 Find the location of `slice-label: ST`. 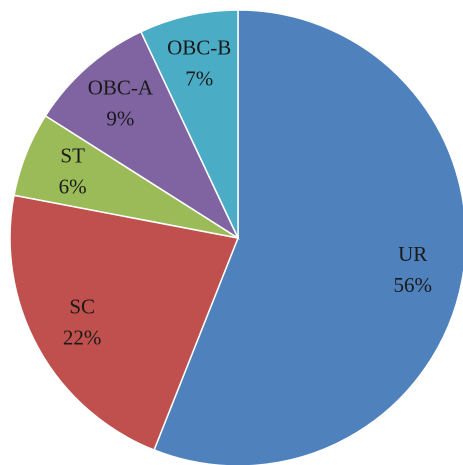

slice-label: ST is located at coordinates (72, 155).